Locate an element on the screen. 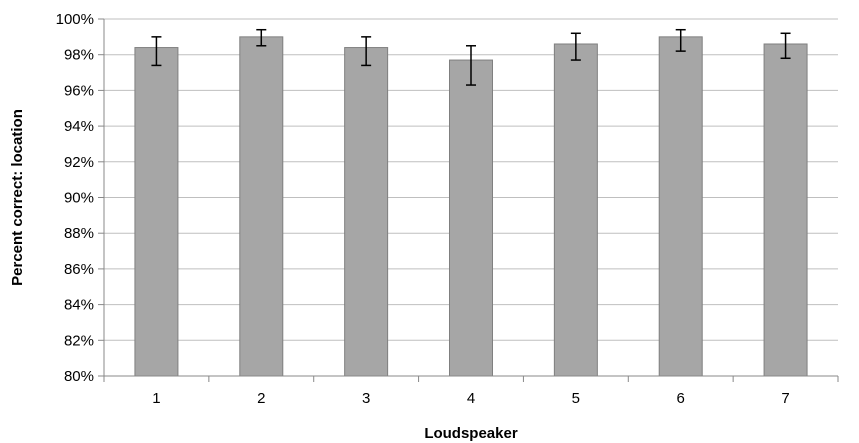  error-bars is located at coordinates (471, 57).